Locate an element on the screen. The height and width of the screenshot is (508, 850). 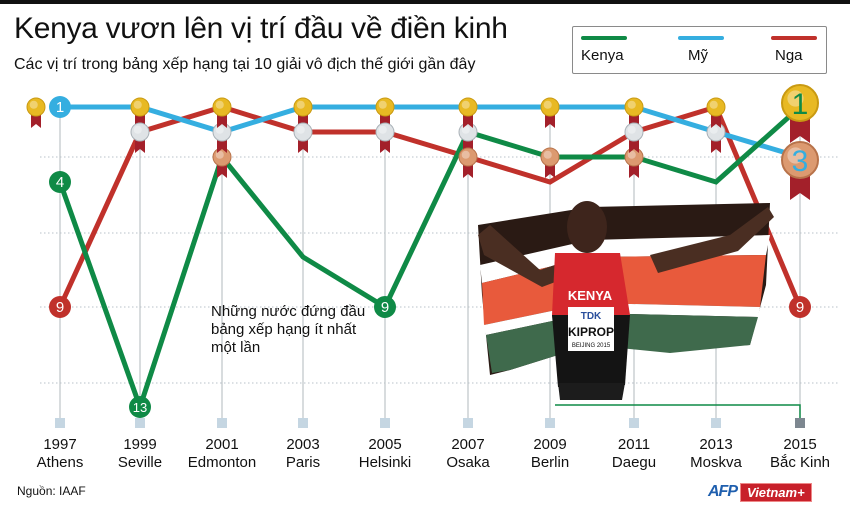
legend: Kenya Mỹ Nga is located at coordinates (699, 50).